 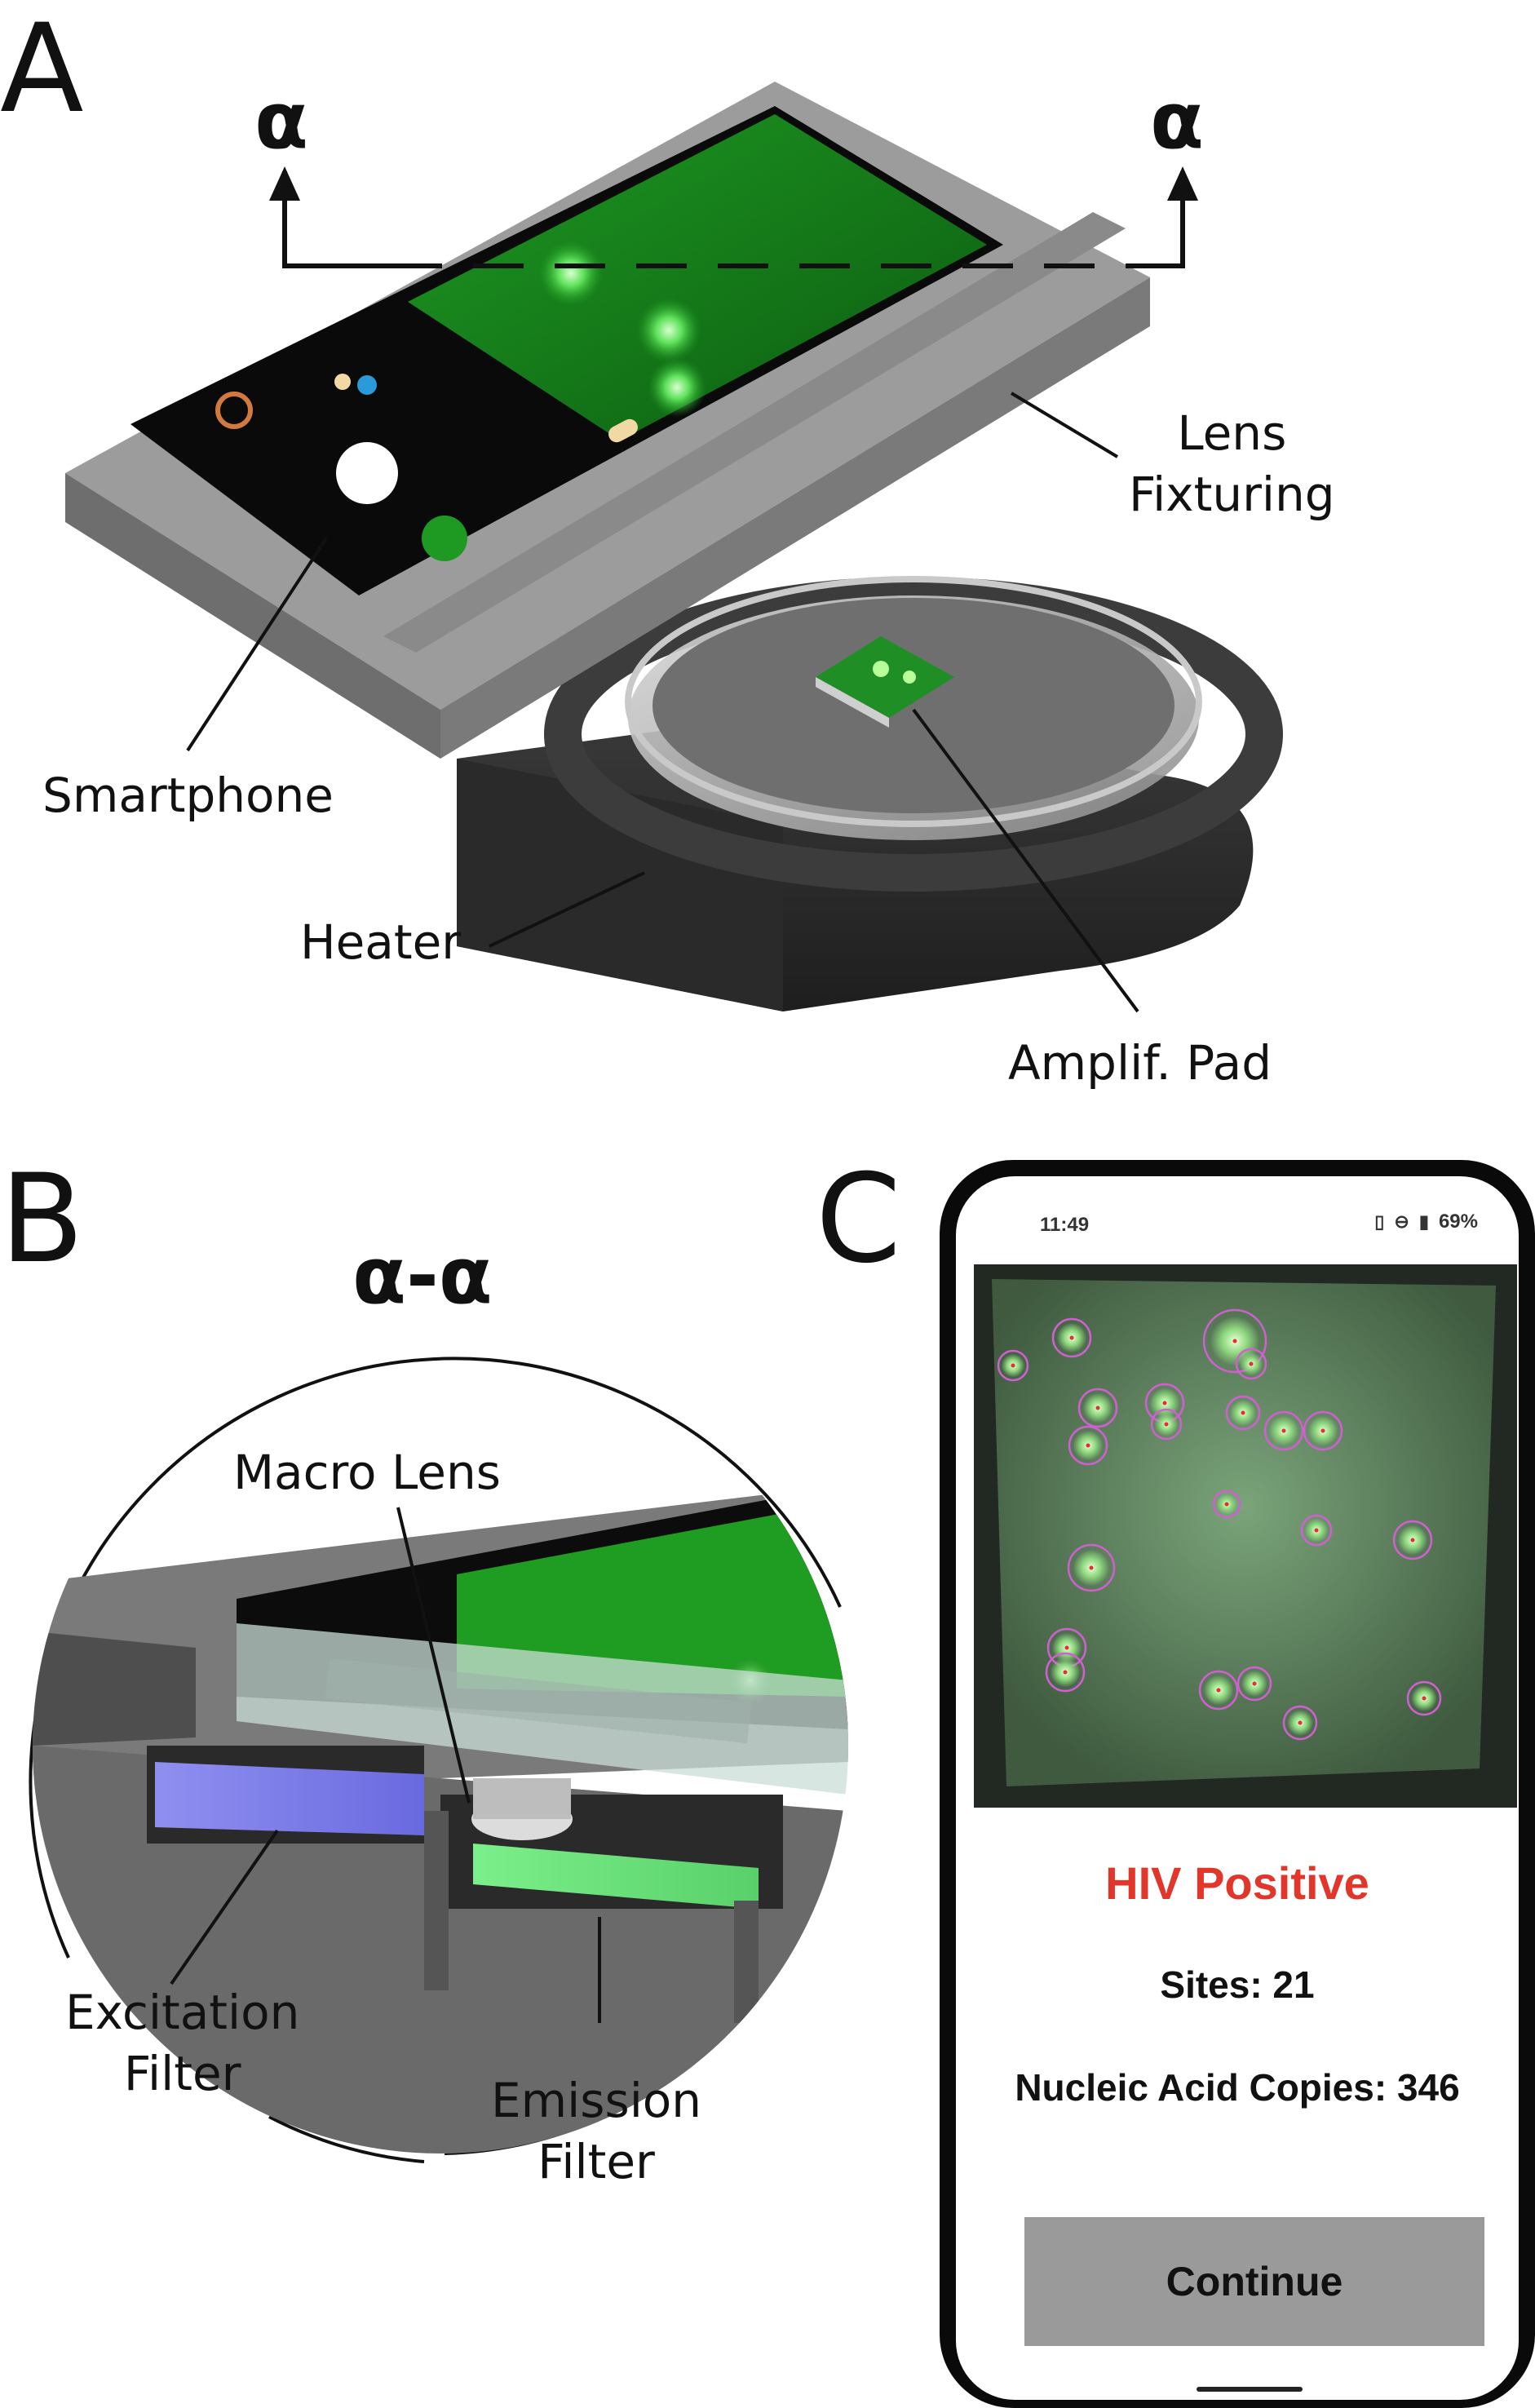 What do you see at coordinates (596, 2131) in the screenshot?
I see `label-emission-filter: Emission Filter` at bounding box center [596, 2131].